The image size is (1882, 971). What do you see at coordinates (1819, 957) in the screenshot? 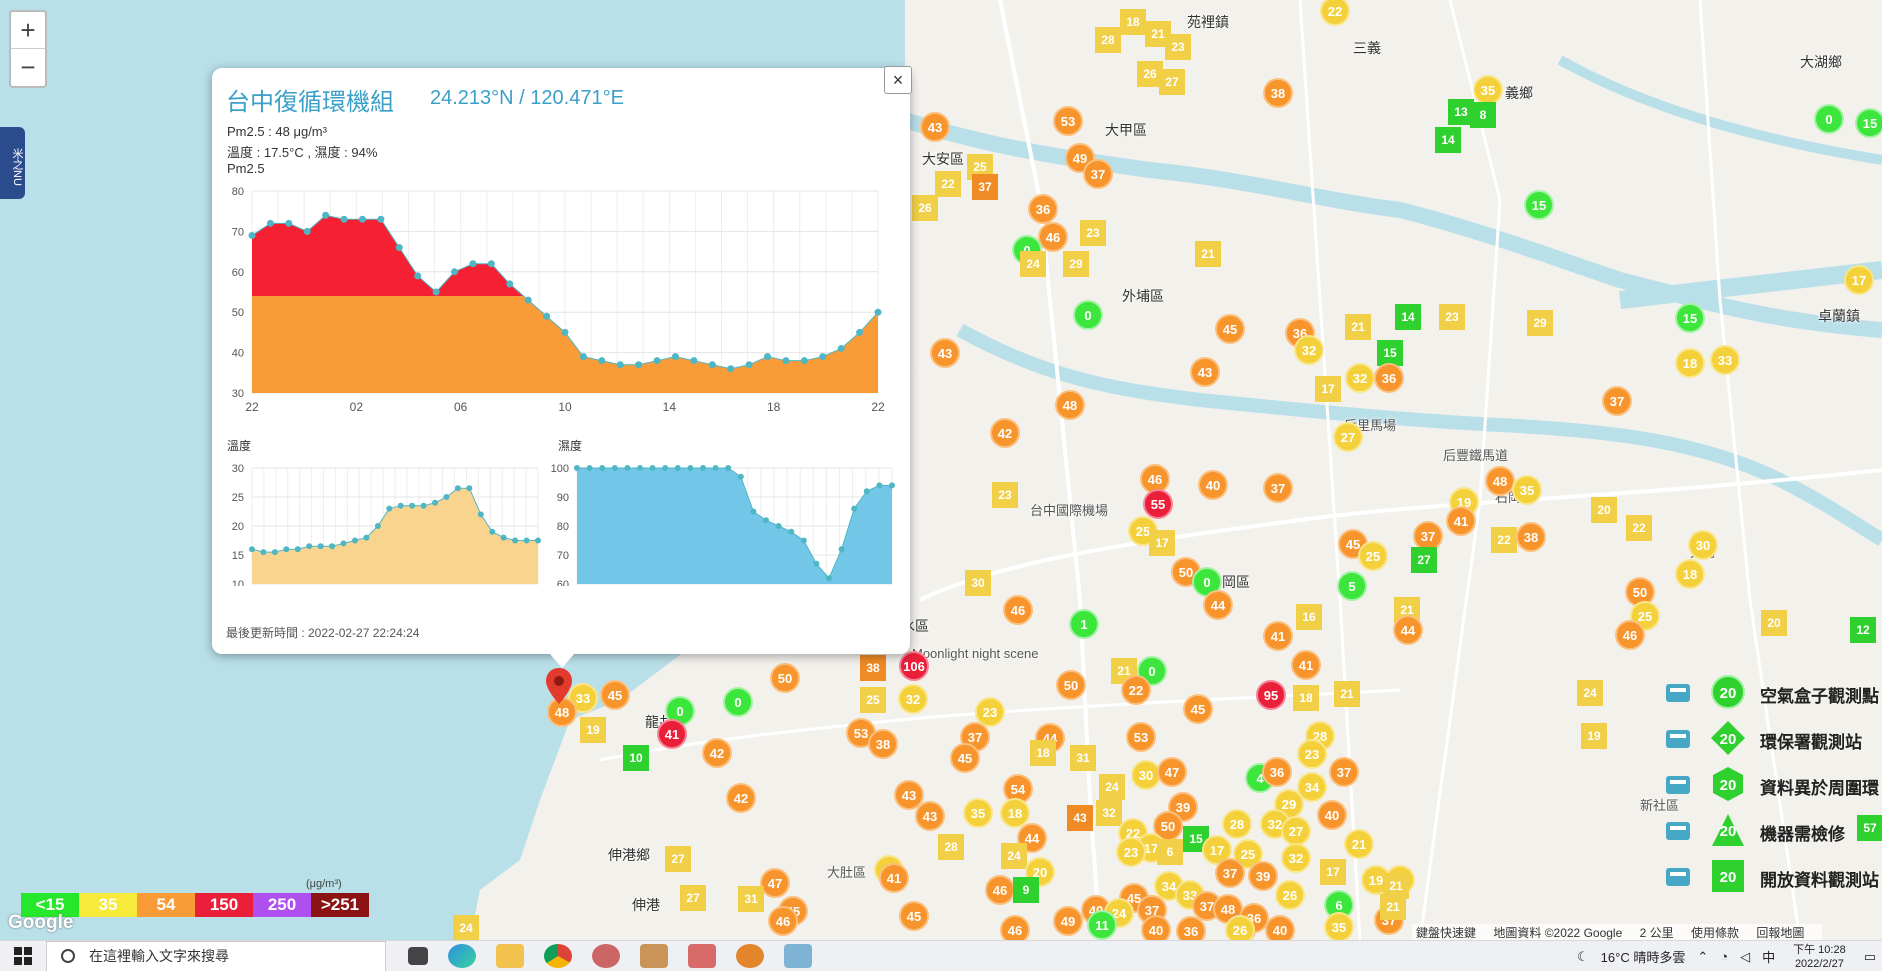
I see `clock: 下午 10:28 2022/2/27` at bounding box center [1819, 957].